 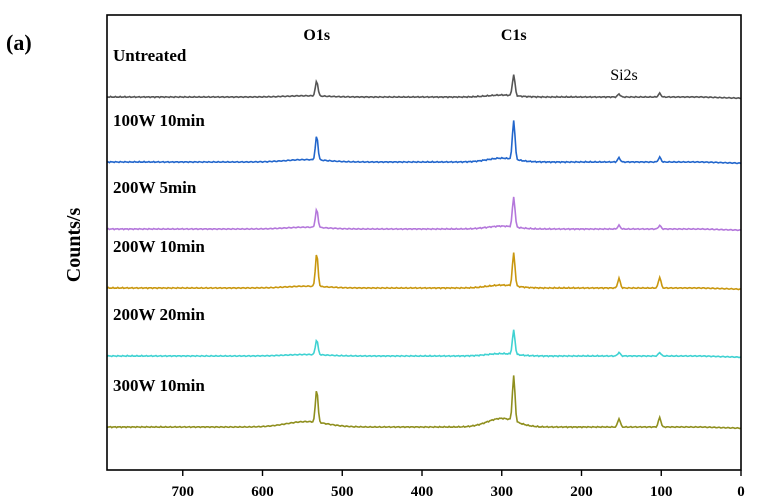 What do you see at coordinates (581, 492) in the screenshot?
I see `x-tick-label: 200` at bounding box center [581, 492].